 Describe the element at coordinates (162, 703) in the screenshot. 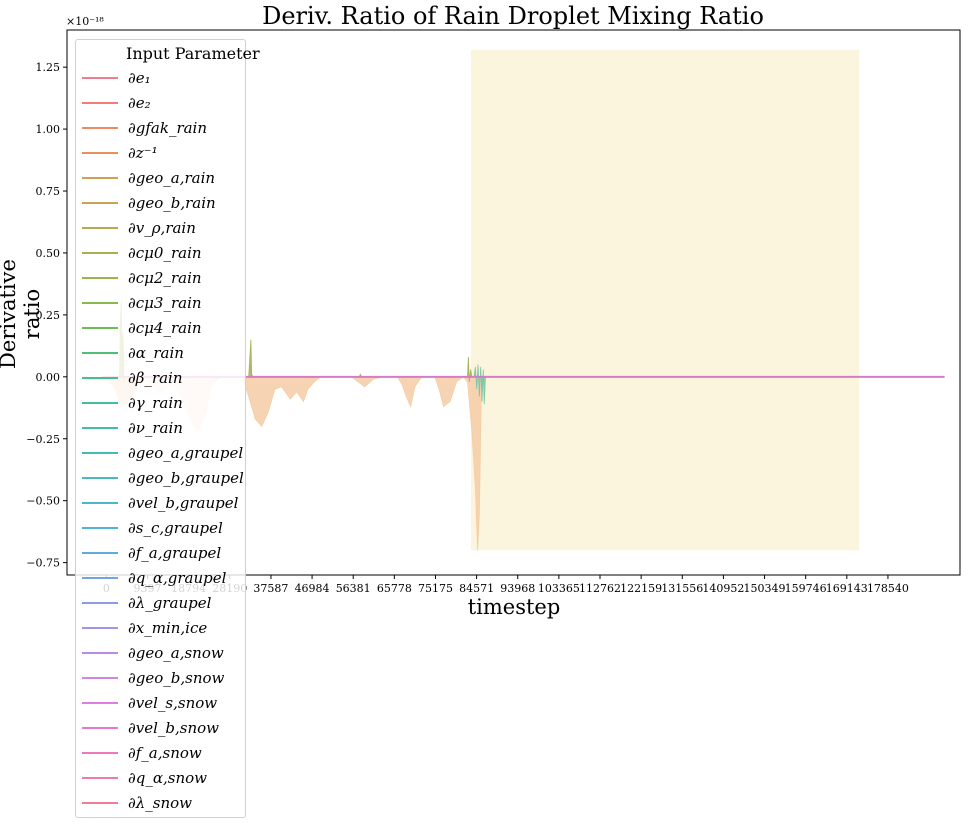

I see `legend-item: ∂vel_s,snow` at that location.